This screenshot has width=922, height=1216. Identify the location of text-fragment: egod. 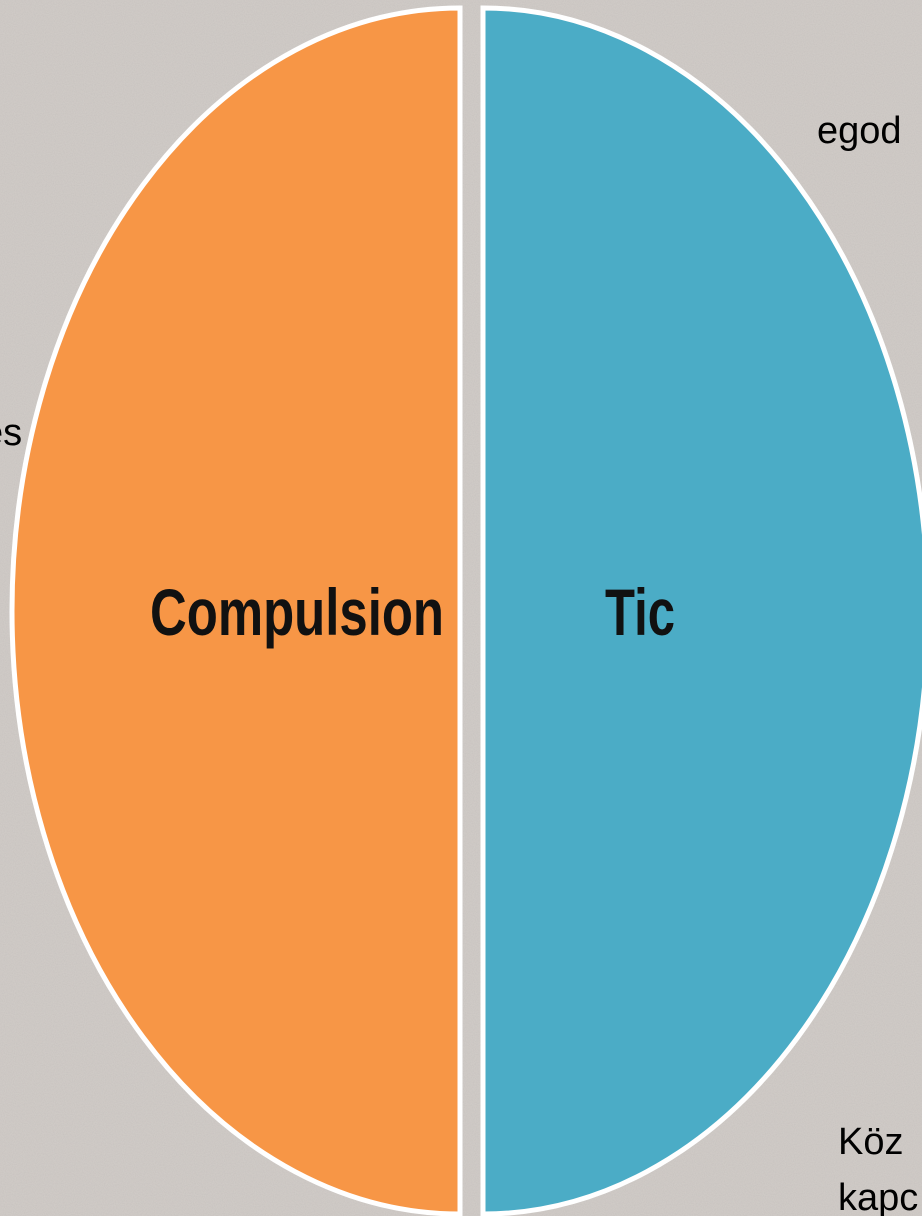
(859, 131).